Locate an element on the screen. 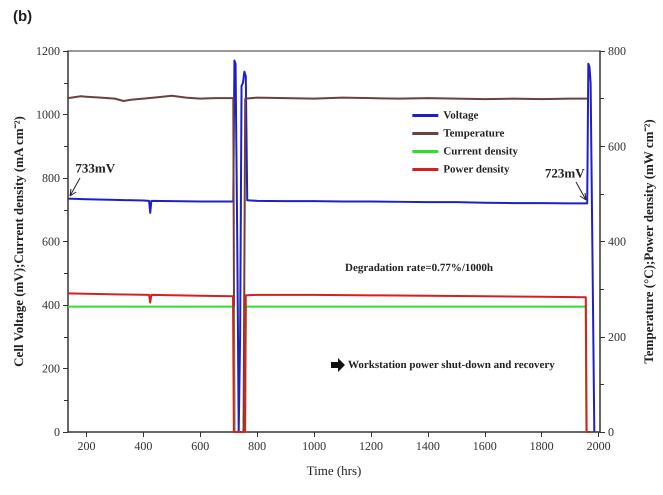 Image resolution: width=663 pixels, height=495 pixels. y-tick-label: 1000 is located at coordinates (48, 115).